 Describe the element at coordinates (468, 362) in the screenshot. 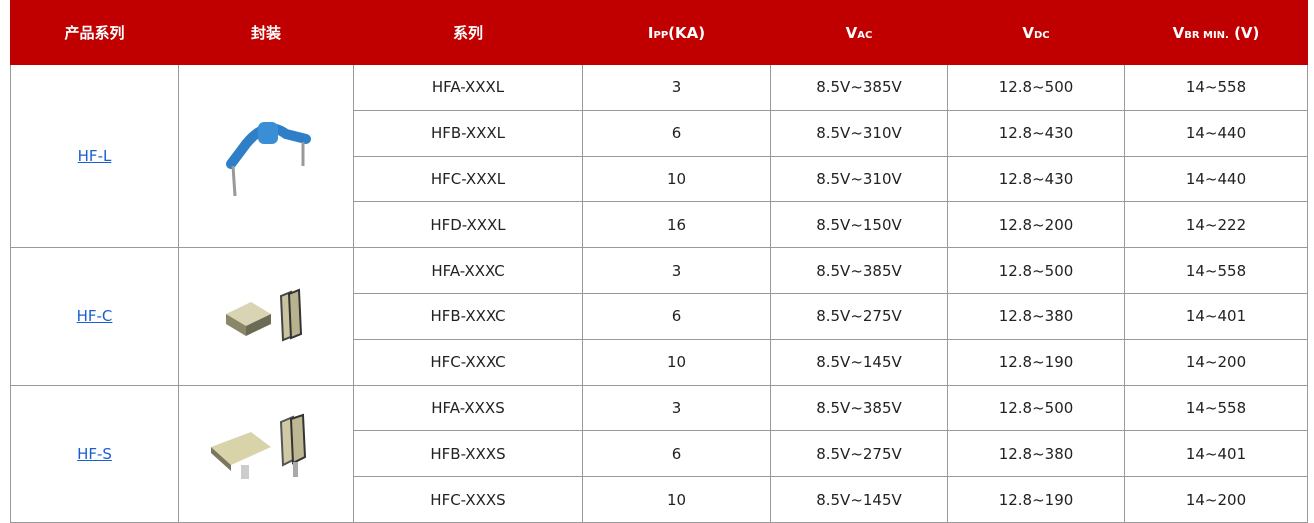

I see `data-cell: HFC-XXXC` at that location.